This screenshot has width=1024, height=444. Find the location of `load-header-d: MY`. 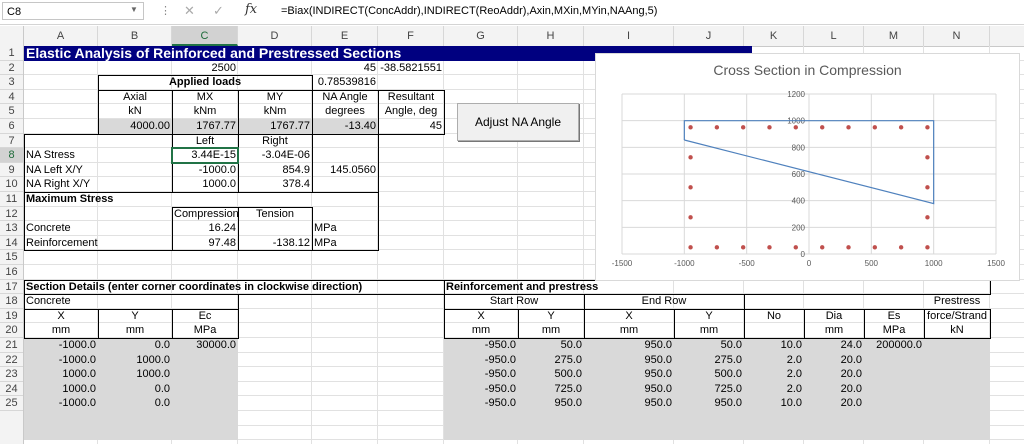

load-header-d: MY is located at coordinates (275, 96).